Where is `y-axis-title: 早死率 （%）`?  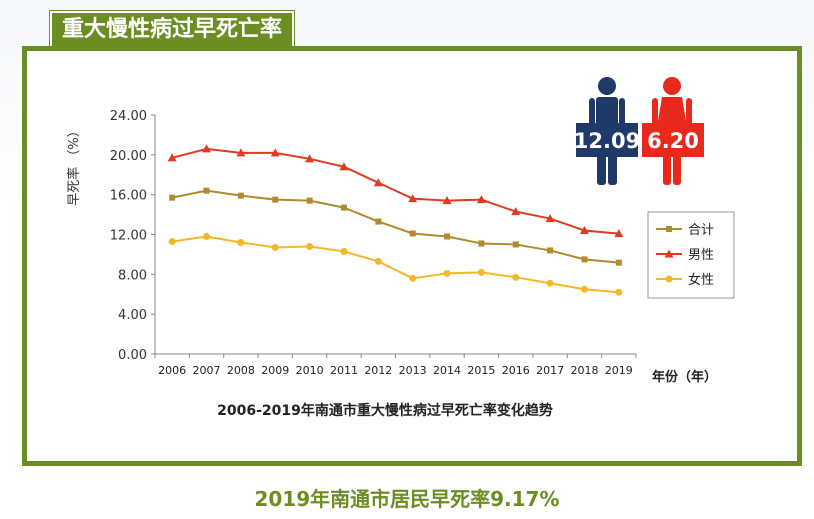 y-axis-title: 早死率 （%） is located at coordinates (74, 165).